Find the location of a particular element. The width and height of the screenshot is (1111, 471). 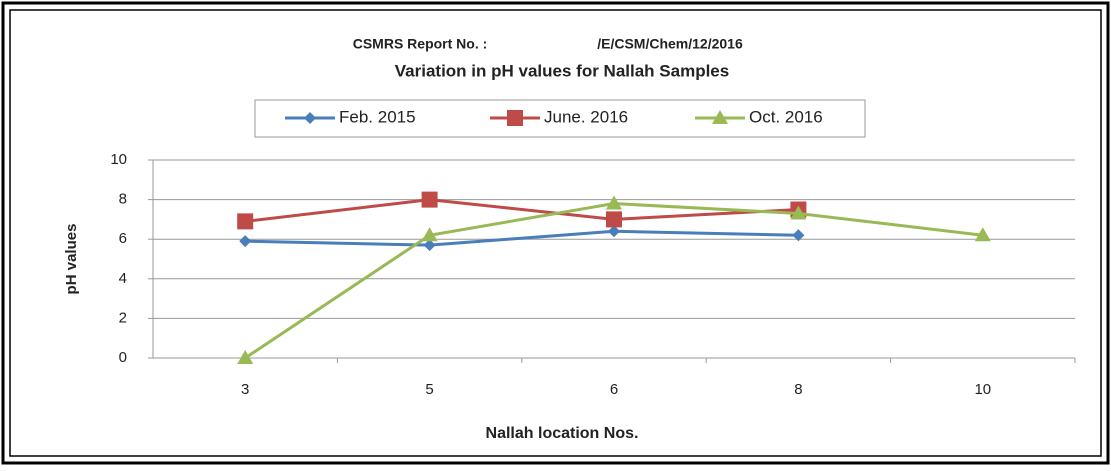

x-tick-label: 5 is located at coordinates (429, 389).